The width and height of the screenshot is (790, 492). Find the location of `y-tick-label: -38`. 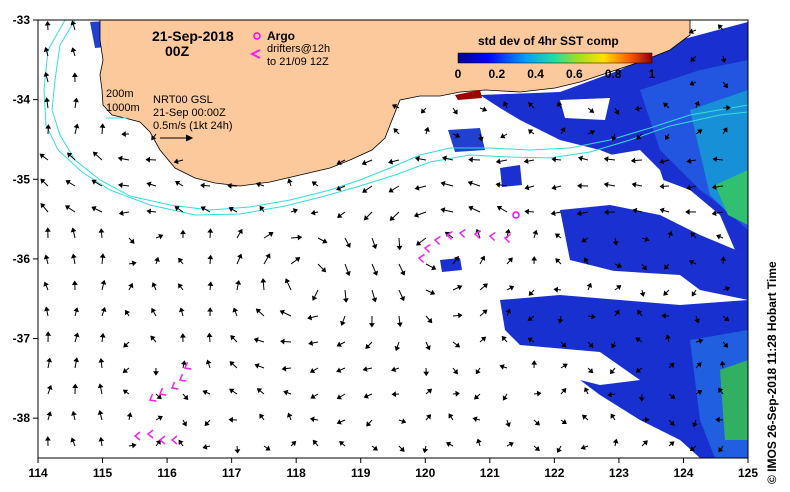

y-tick-label: -38 is located at coordinates (22, 418).